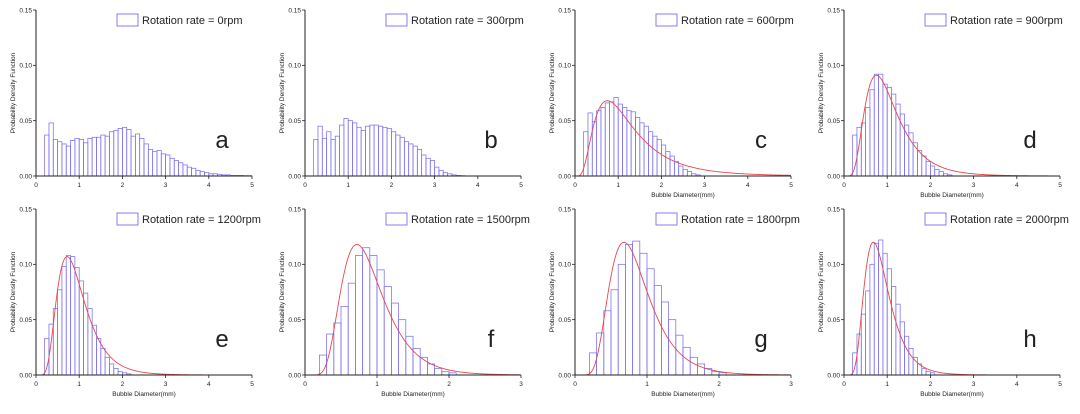 The height and width of the screenshot is (414, 1080). I want to click on legend-label: Rotation rate = 1800rpm, so click(740, 220).